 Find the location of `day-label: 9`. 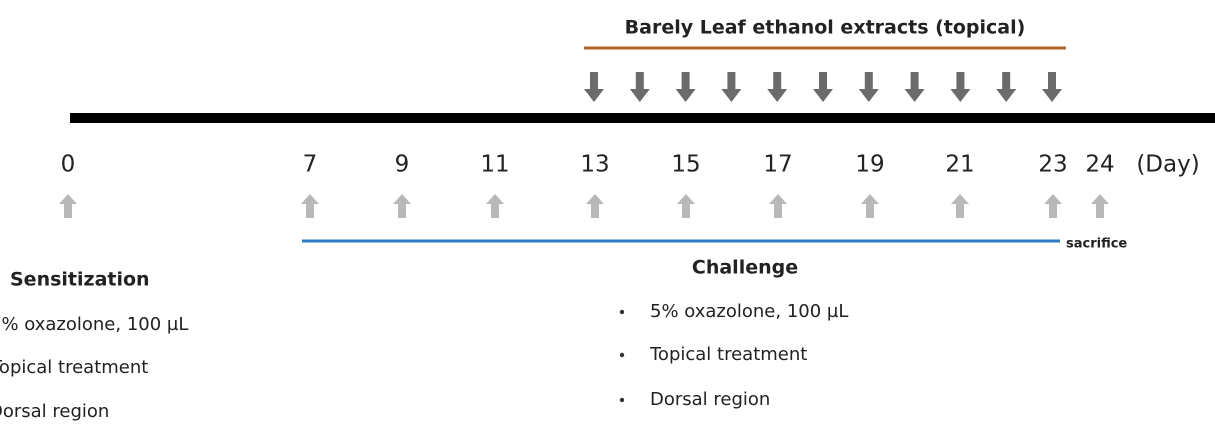

day-label: 9 is located at coordinates (402, 165).